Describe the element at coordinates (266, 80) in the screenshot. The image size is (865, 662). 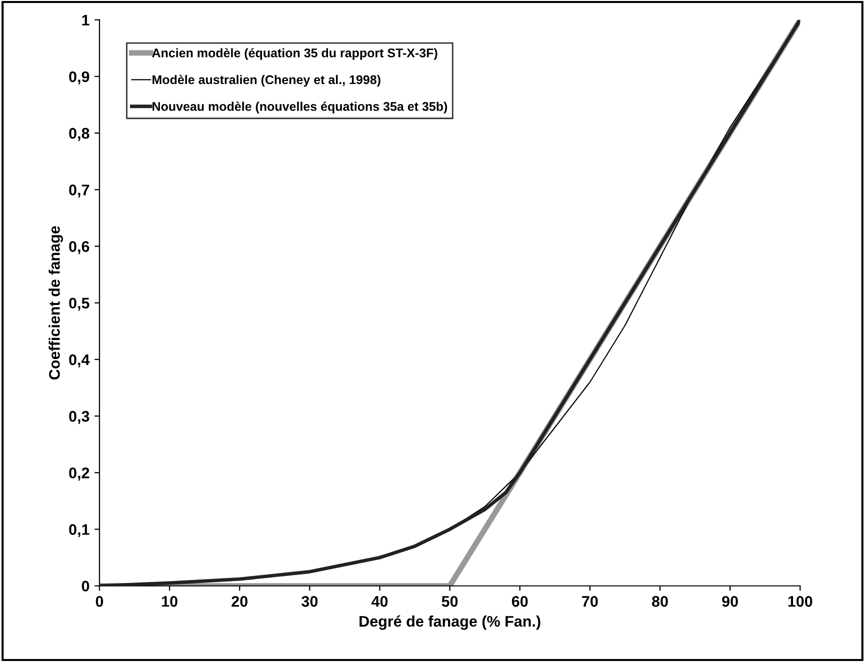
I see `legend-label: Modèle australien (Cheney et al., 1998)` at that location.